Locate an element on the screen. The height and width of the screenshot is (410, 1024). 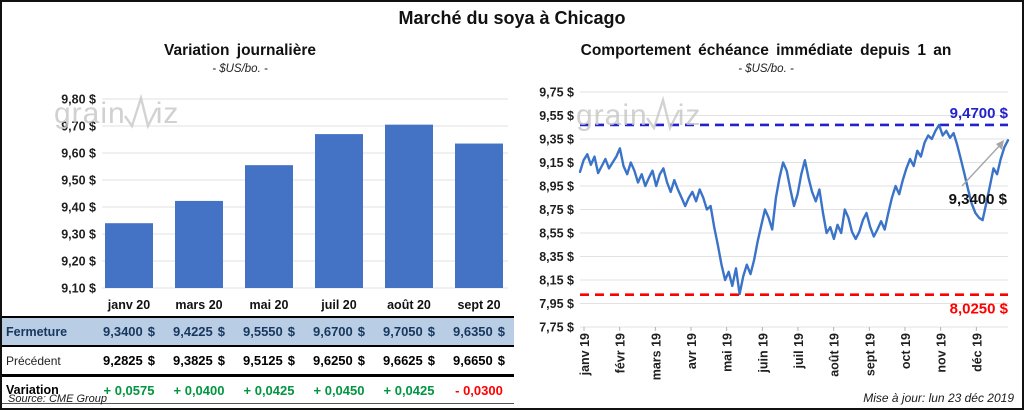
table-cell: 9,6700 $ is located at coordinates (339, 331).